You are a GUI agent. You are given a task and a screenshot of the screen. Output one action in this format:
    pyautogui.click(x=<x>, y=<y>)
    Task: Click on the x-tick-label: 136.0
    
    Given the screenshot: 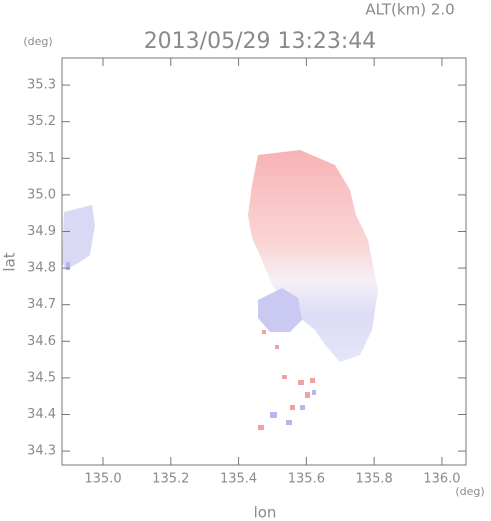 What is the action you would take?
    pyautogui.click(x=441, y=479)
    